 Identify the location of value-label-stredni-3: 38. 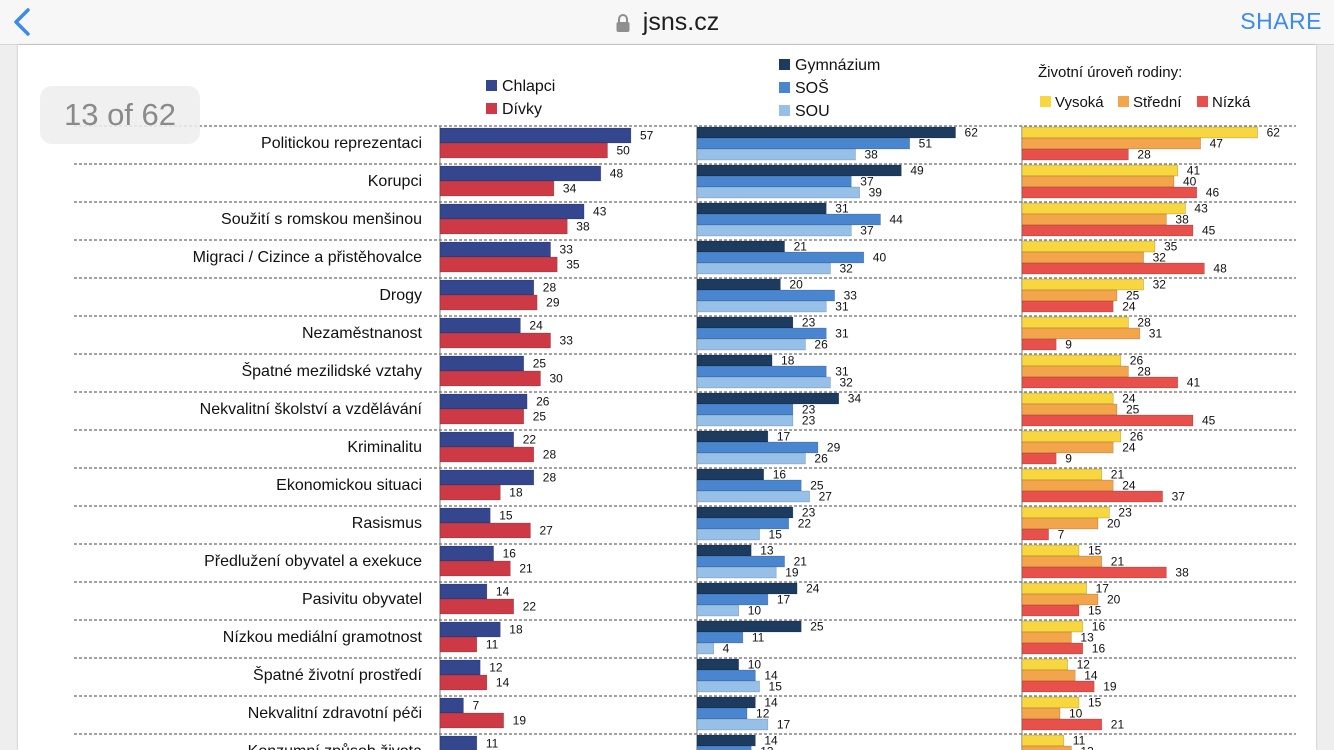
(1182, 220).